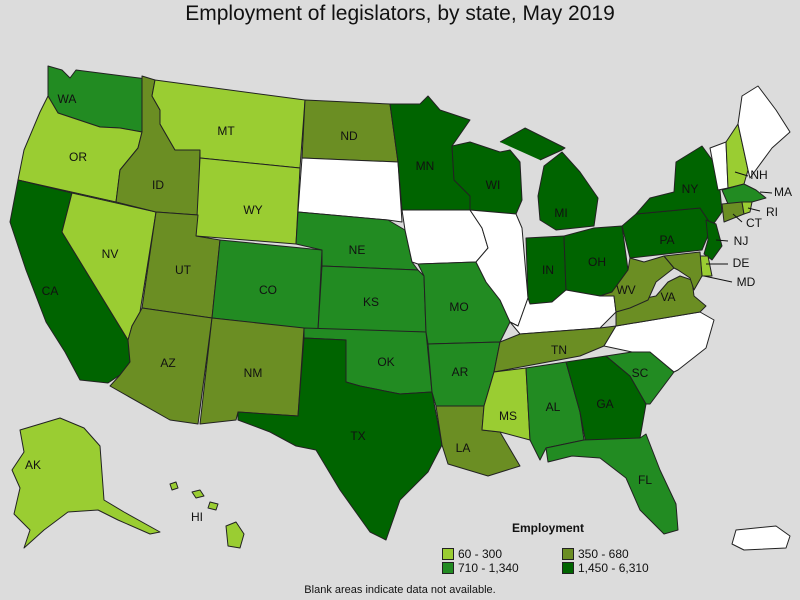 This screenshot has width=800, height=600. I want to click on state-pr, so click(761, 538).